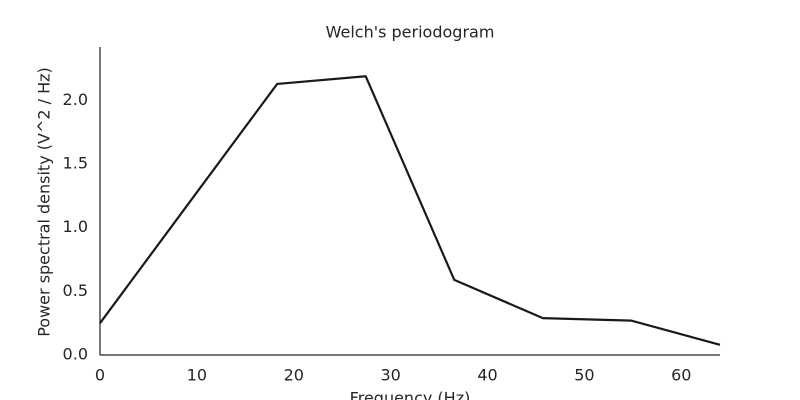  Describe the element at coordinates (75, 163) in the screenshot. I see `y-tick-label: 1.5` at that location.